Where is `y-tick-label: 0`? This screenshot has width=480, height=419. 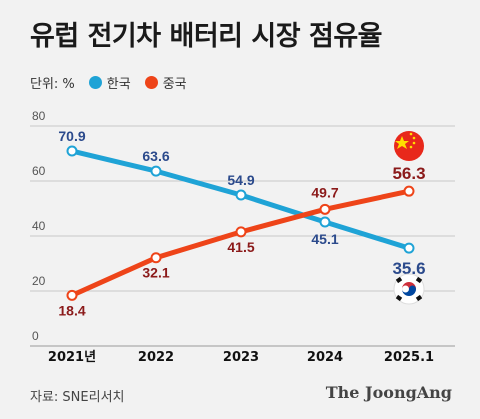 y-tick-label: 0 is located at coordinates (35, 336).